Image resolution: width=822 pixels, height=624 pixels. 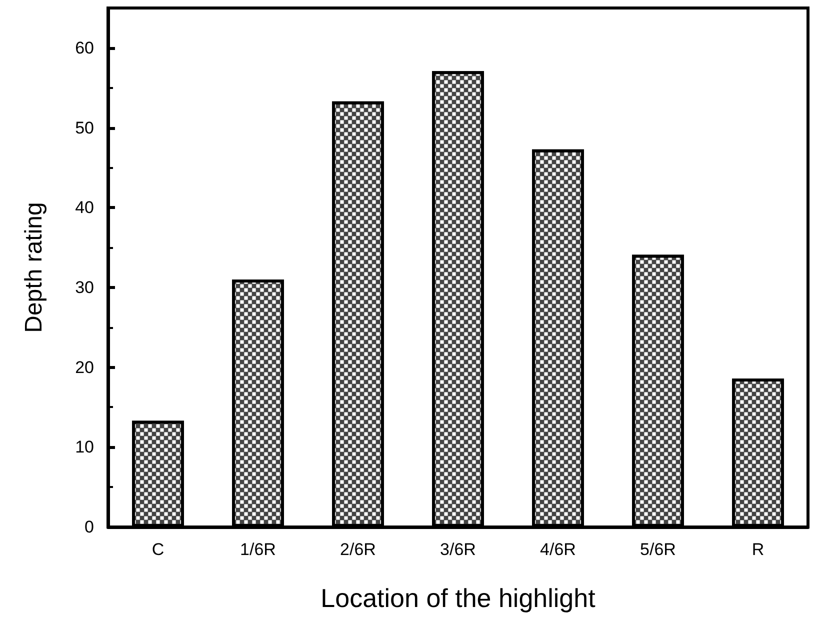 What do you see at coordinates (658, 549) in the screenshot?
I see `x-tick-label: 5/6R` at bounding box center [658, 549].